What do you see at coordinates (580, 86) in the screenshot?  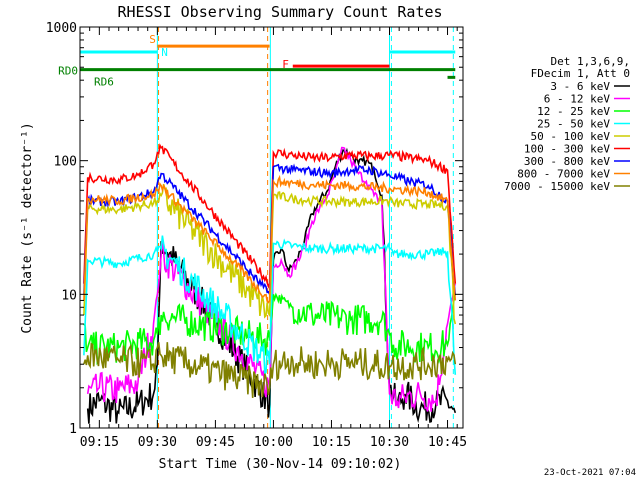 I see `legend-label: 3 - 6 keV` at bounding box center [580, 86].